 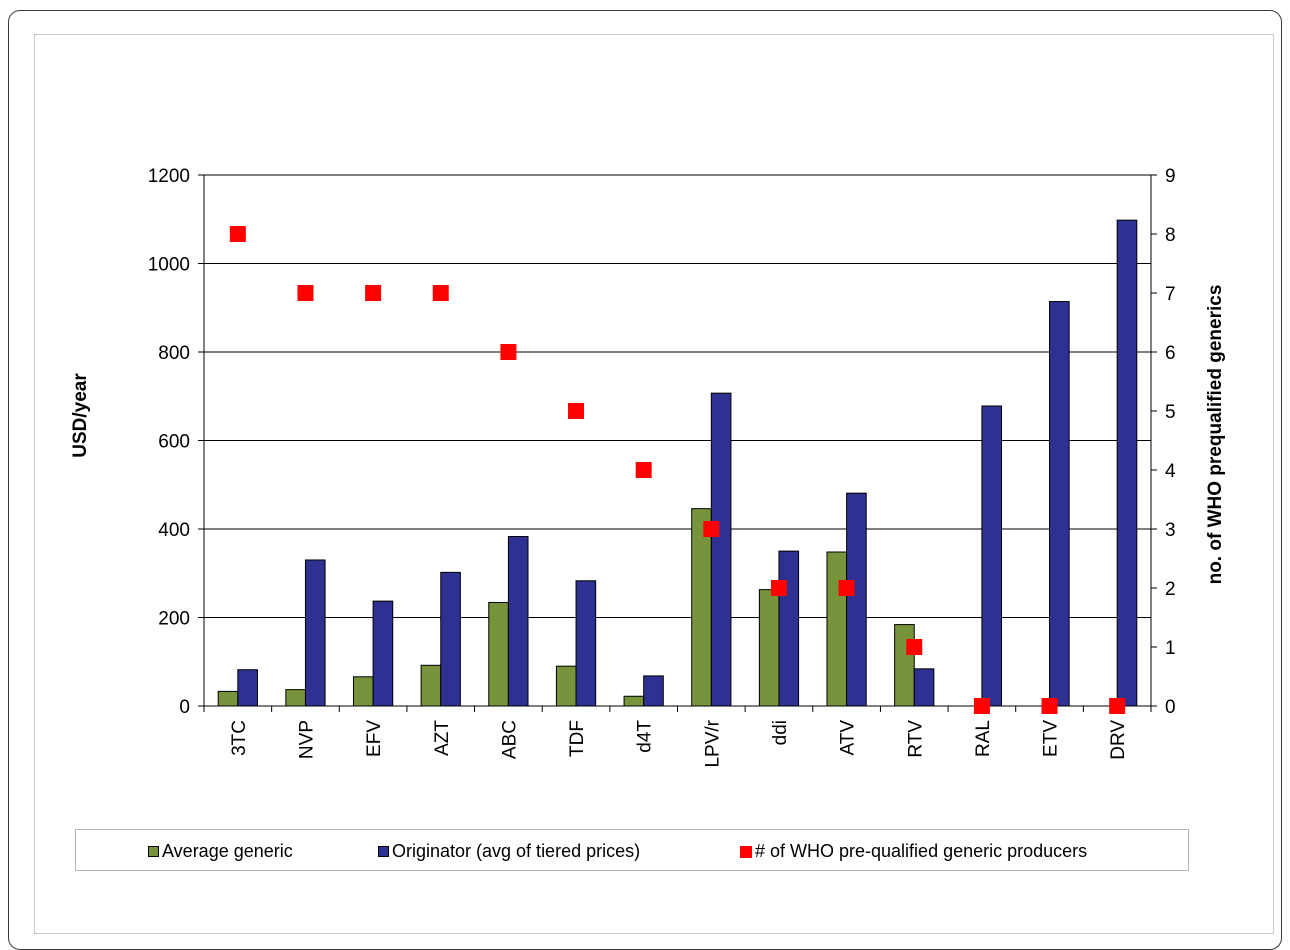 I want to click on legend-label-generic: Average generic, so click(x=227, y=851).